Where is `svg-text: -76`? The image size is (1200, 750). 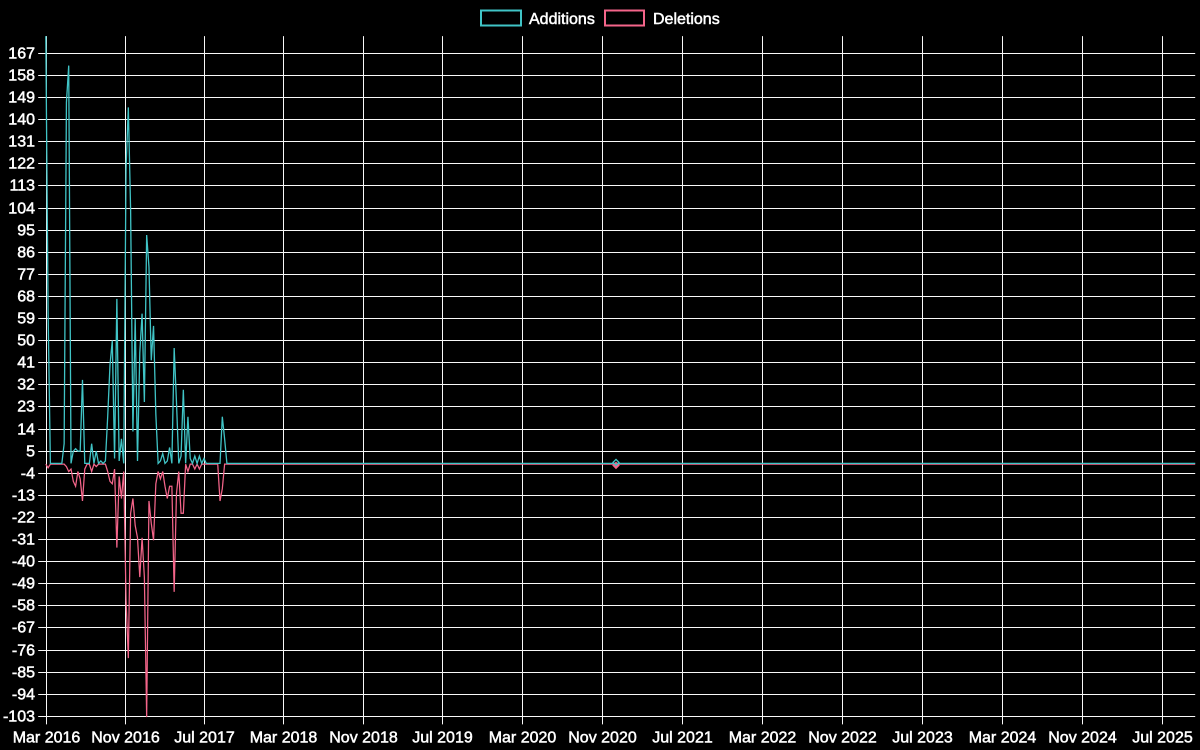
svg-text: -76 is located at coordinates (23, 651).